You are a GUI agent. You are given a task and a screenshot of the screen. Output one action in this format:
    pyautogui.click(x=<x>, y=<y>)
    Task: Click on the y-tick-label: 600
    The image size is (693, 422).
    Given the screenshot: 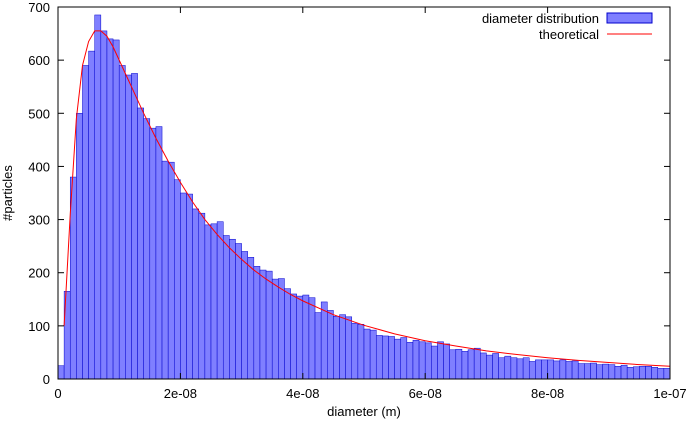 What is the action you would take?
    pyautogui.click(x=39, y=60)
    